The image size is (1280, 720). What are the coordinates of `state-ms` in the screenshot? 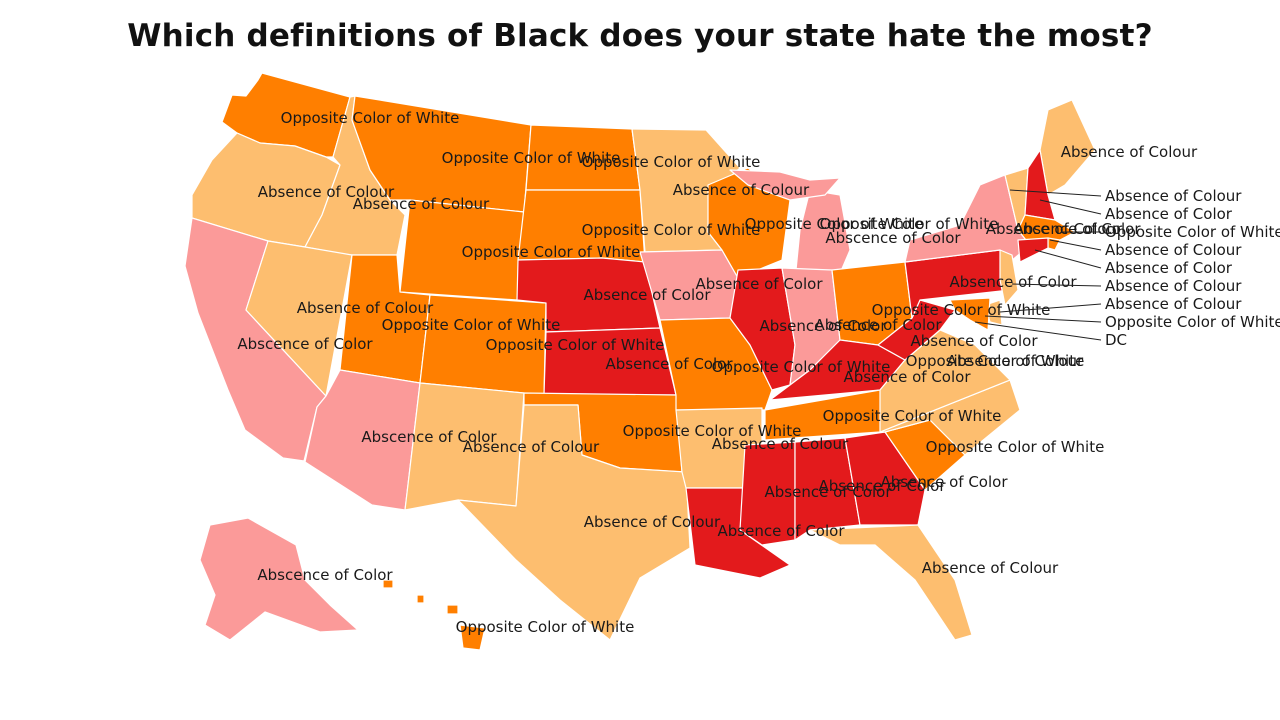 It's located at (767, 493).